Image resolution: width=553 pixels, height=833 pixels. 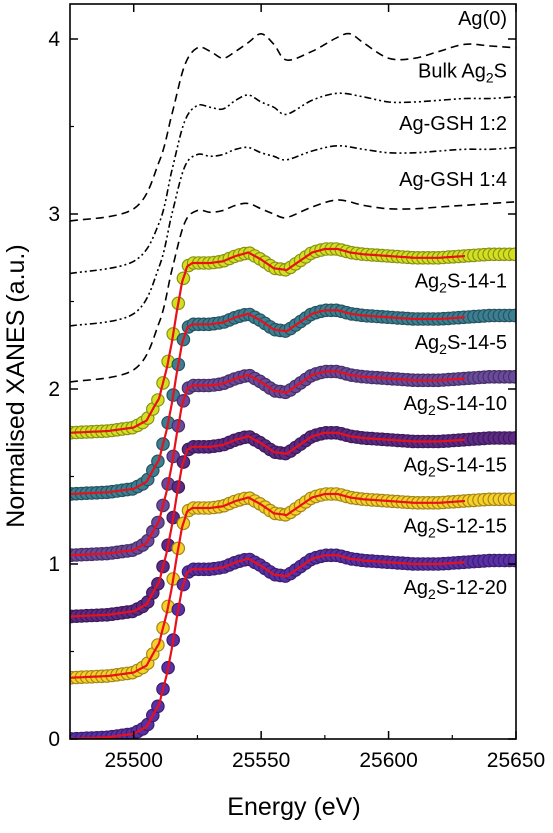 I want to click on series-label-s14_15: Ag2S-14-15, so click(x=455, y=466).